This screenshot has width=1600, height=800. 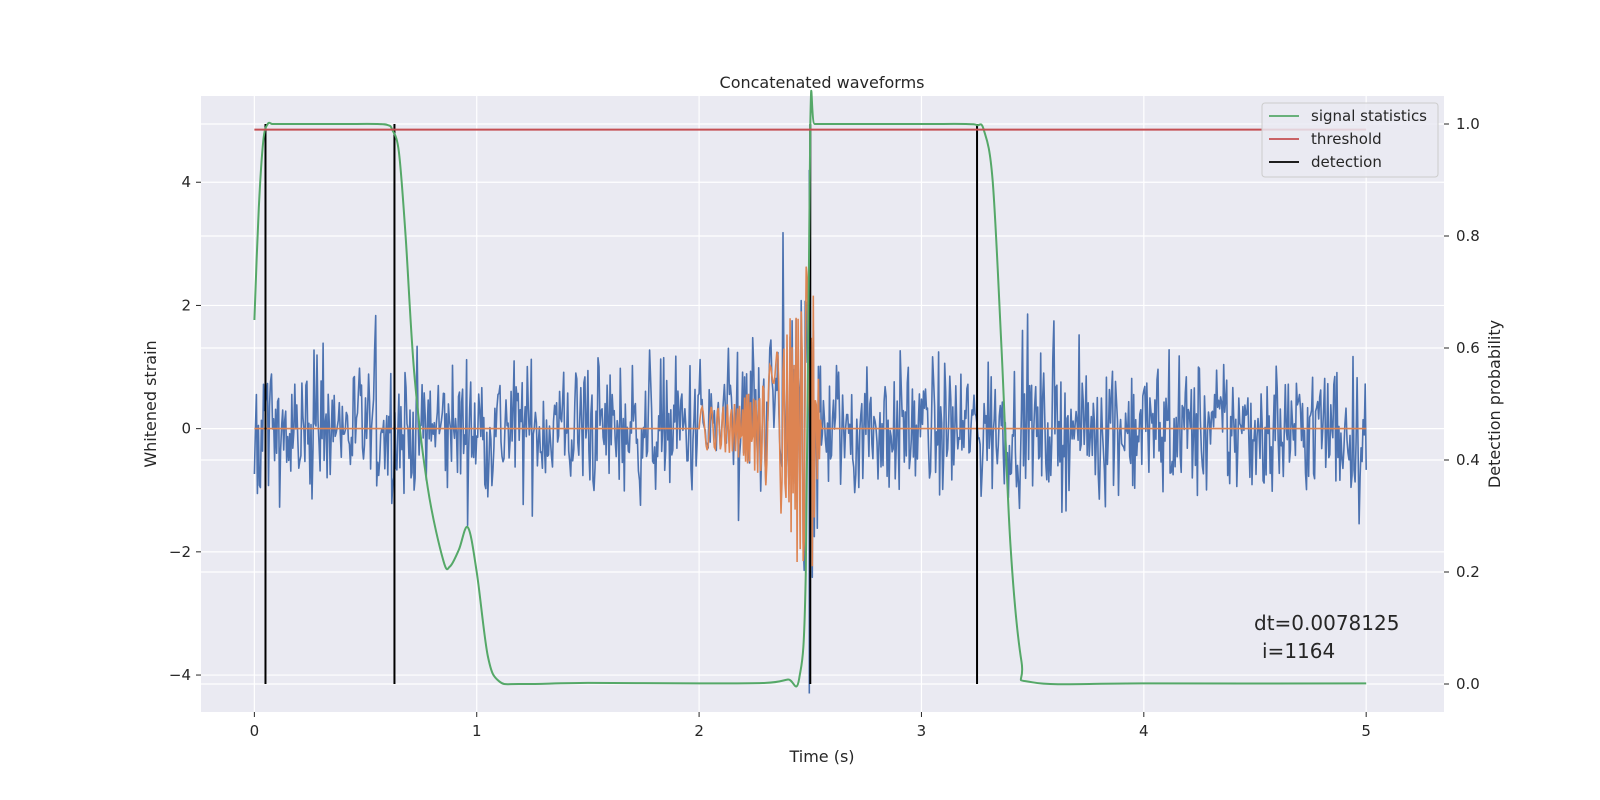 What do you see at coordinates (1468, 124) in the screenshot?
I see `y2-tick-label: 1.0` at bounding box center [1468, 124].